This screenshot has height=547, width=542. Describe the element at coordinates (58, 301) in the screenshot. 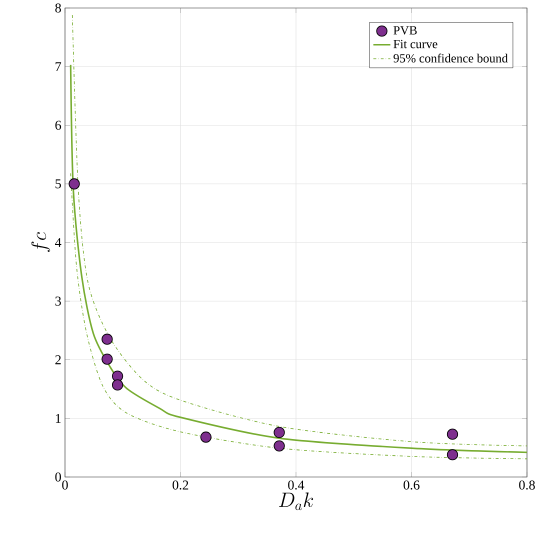

I see `y-tick-label: 3` at that location.